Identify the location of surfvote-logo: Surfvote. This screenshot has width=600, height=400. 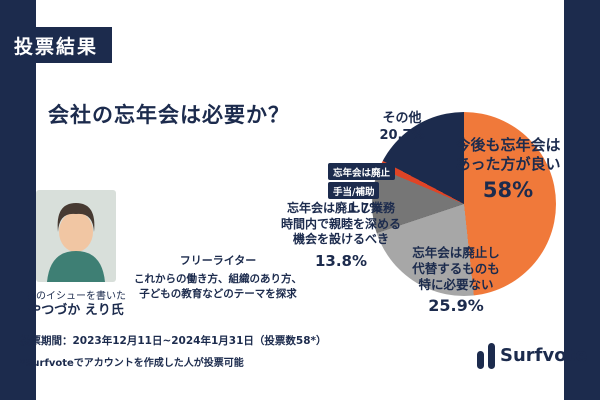
(532, 356).